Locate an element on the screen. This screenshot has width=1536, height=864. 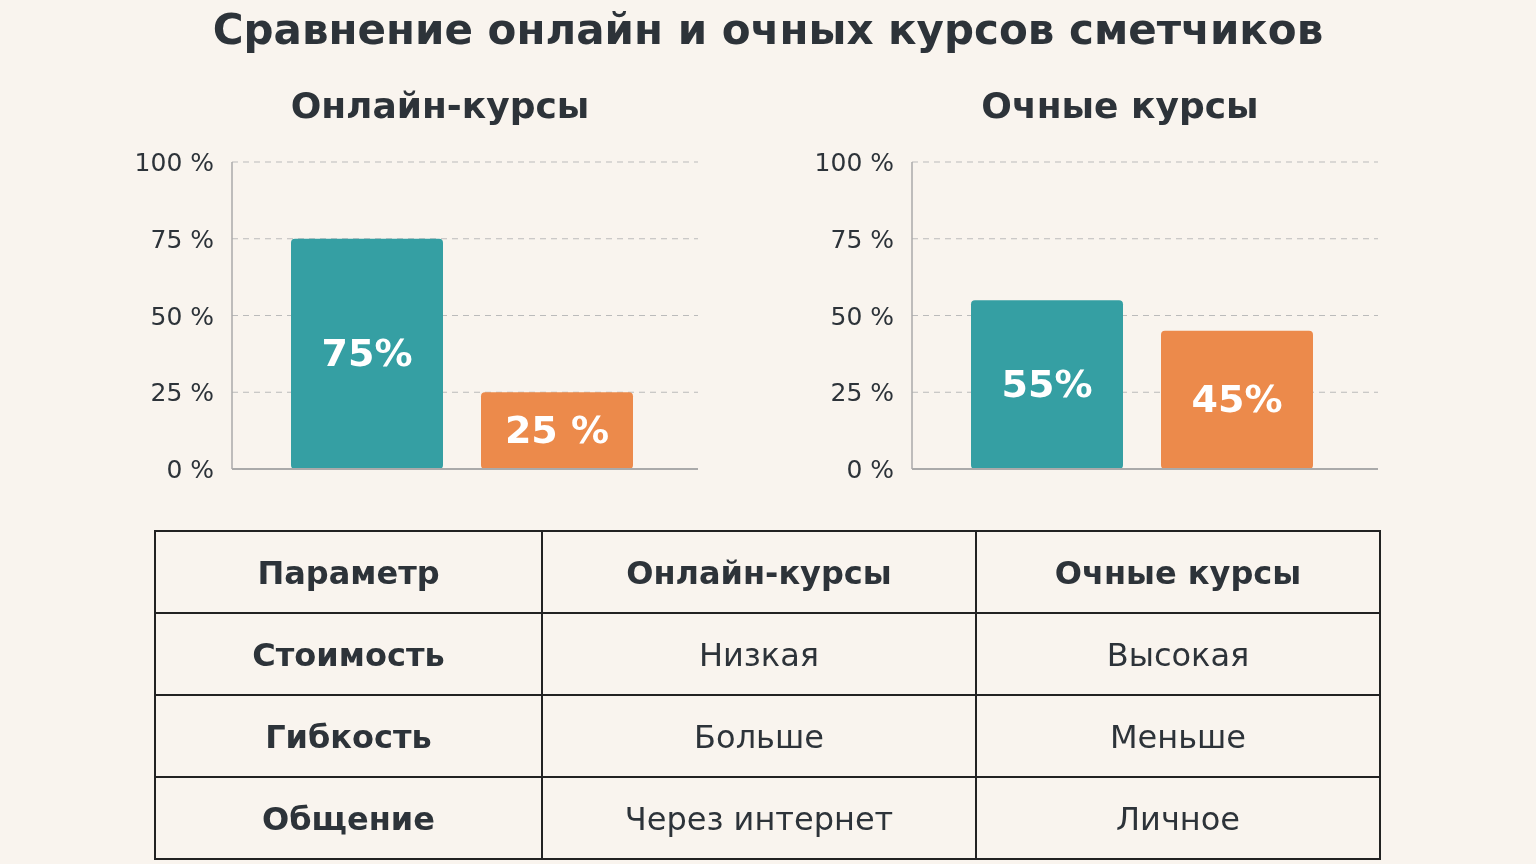
category-label: Очные курсы is located at coordinates (1178, 573).